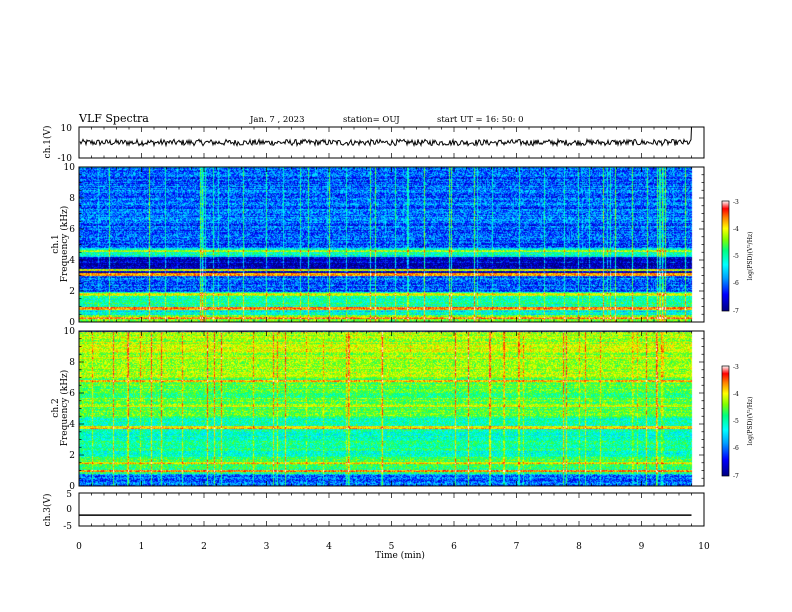  Describe the element at coordinates (267, 547) in the screenshot. I see `x-tick-3: 3` at that location.